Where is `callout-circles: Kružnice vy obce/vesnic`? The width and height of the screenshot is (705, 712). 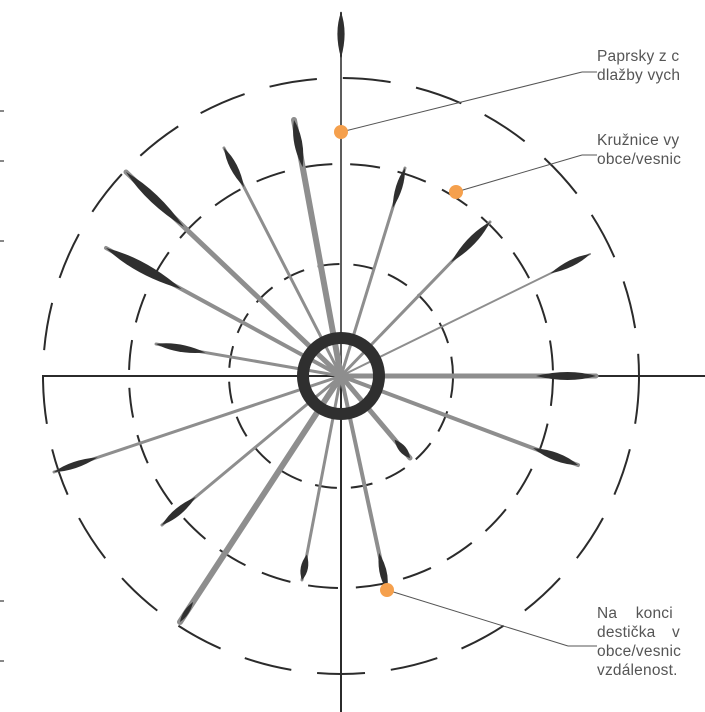
callout-circles: Kružnice vy obce/vesnic is located at coordinates (639, 150).